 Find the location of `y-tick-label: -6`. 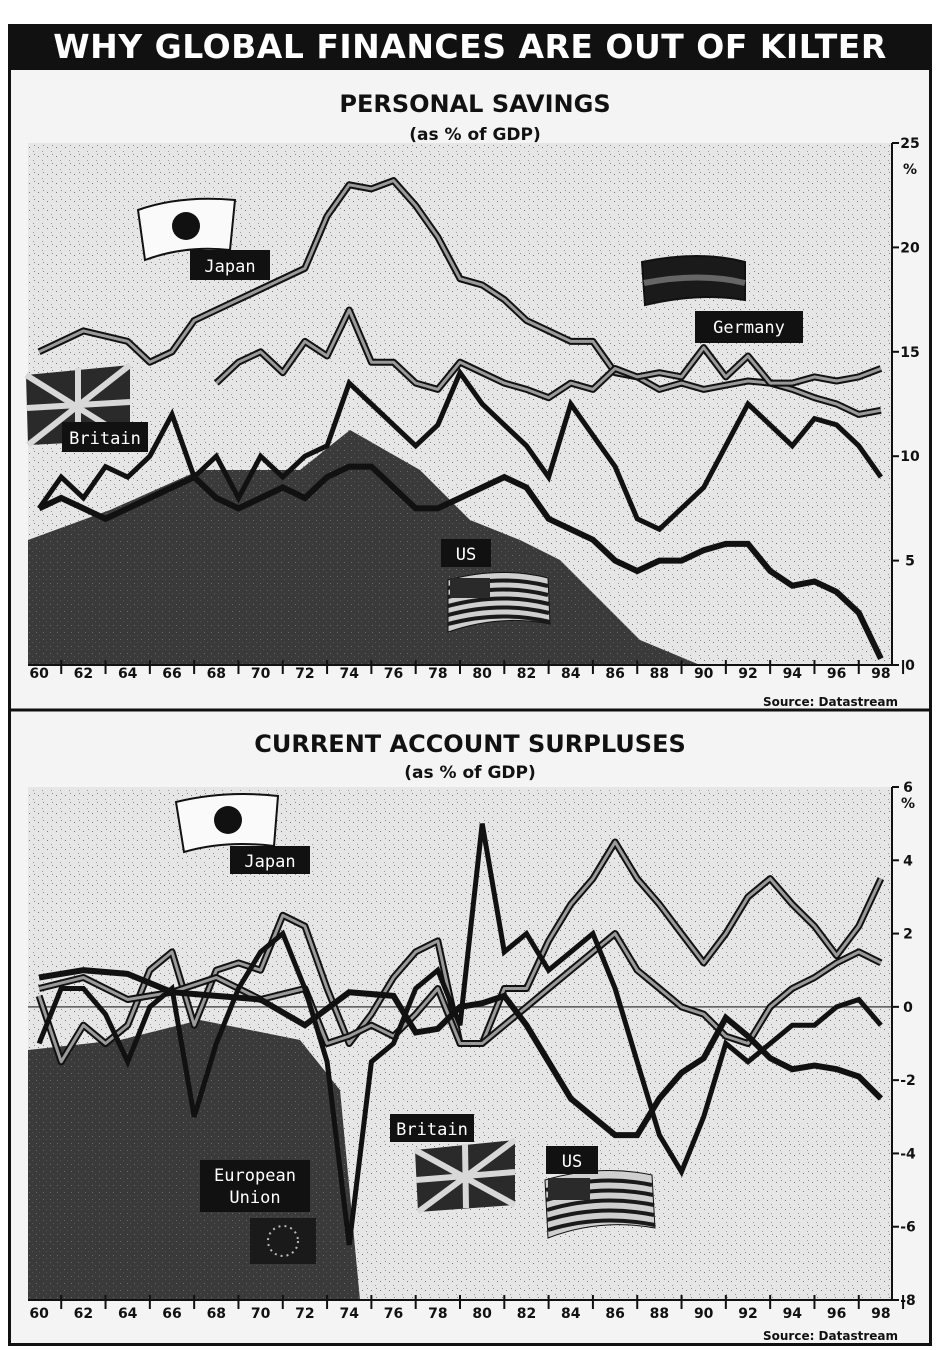

y-tick-label: -6 is located at coordinates (908, 1228).